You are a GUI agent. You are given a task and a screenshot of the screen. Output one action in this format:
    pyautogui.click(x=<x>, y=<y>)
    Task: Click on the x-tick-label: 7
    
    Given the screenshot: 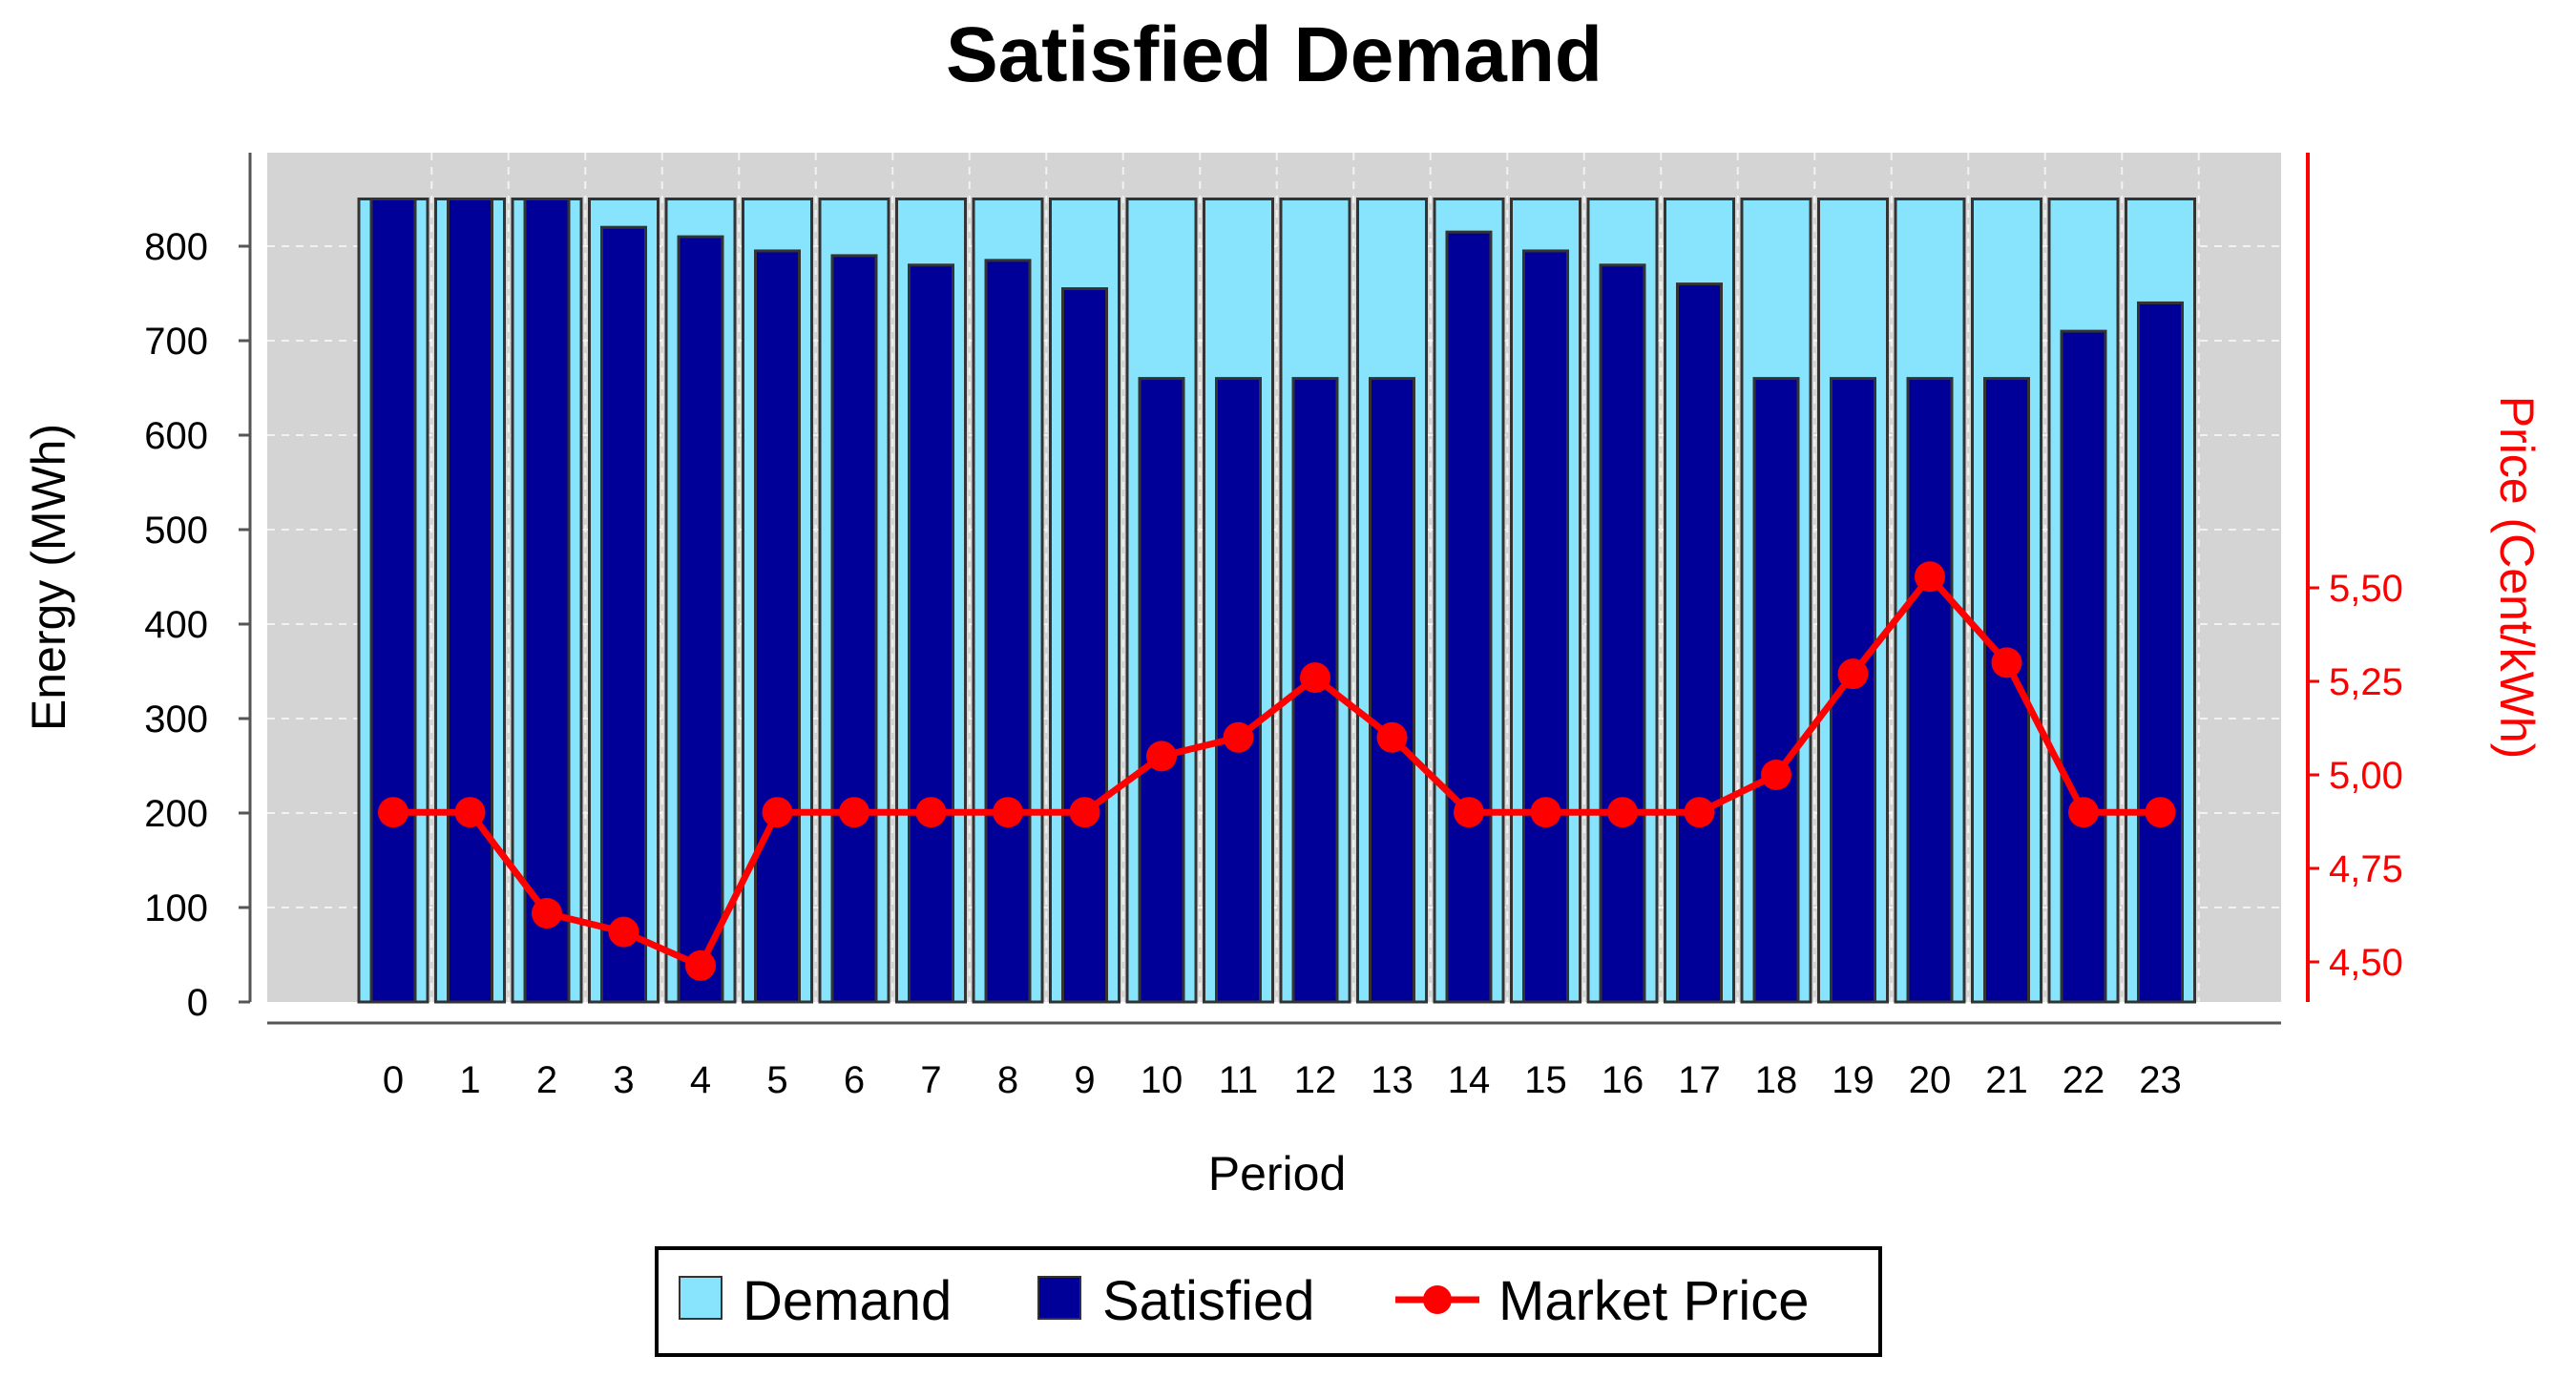 What is the action you would take?
    pyautogui.click(x=930, y=1080)
    